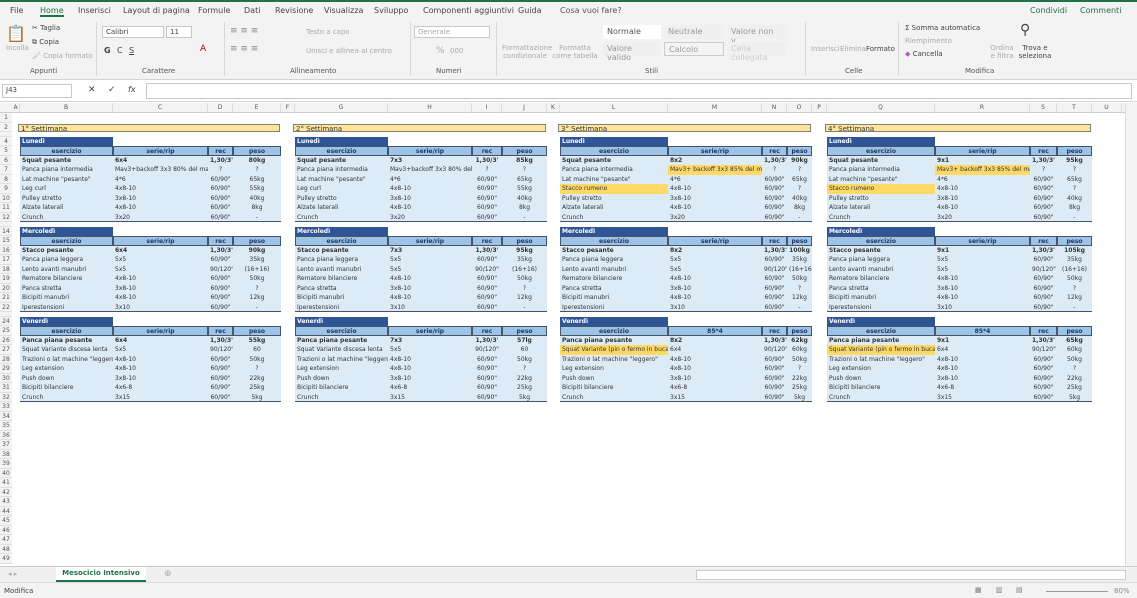  What do you see at coordinates (881, 217) in the screenshot?
I see `exercise-cell: Crunch` at bounding box center [881, 217].